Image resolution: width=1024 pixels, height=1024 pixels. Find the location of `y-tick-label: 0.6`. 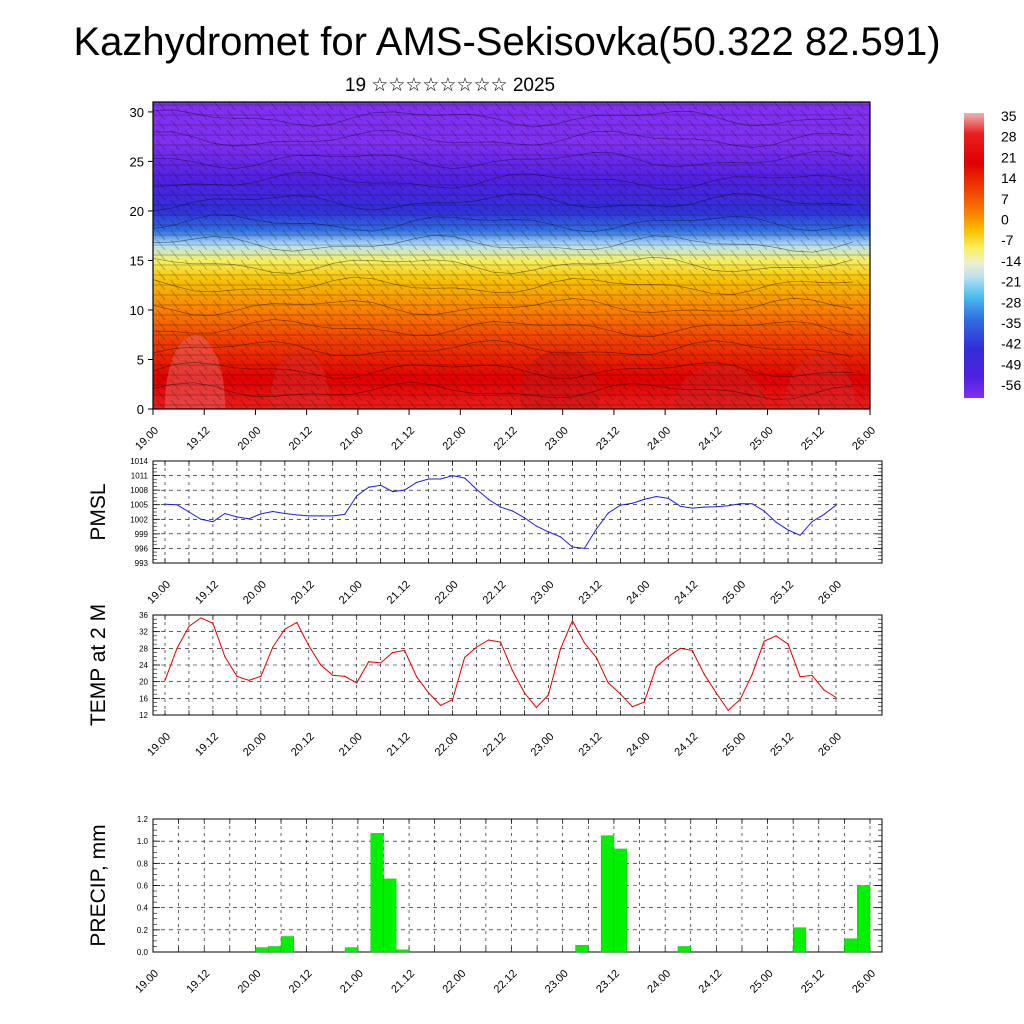

y-tick-label: 0.6 is located at coordinates (143, 886).